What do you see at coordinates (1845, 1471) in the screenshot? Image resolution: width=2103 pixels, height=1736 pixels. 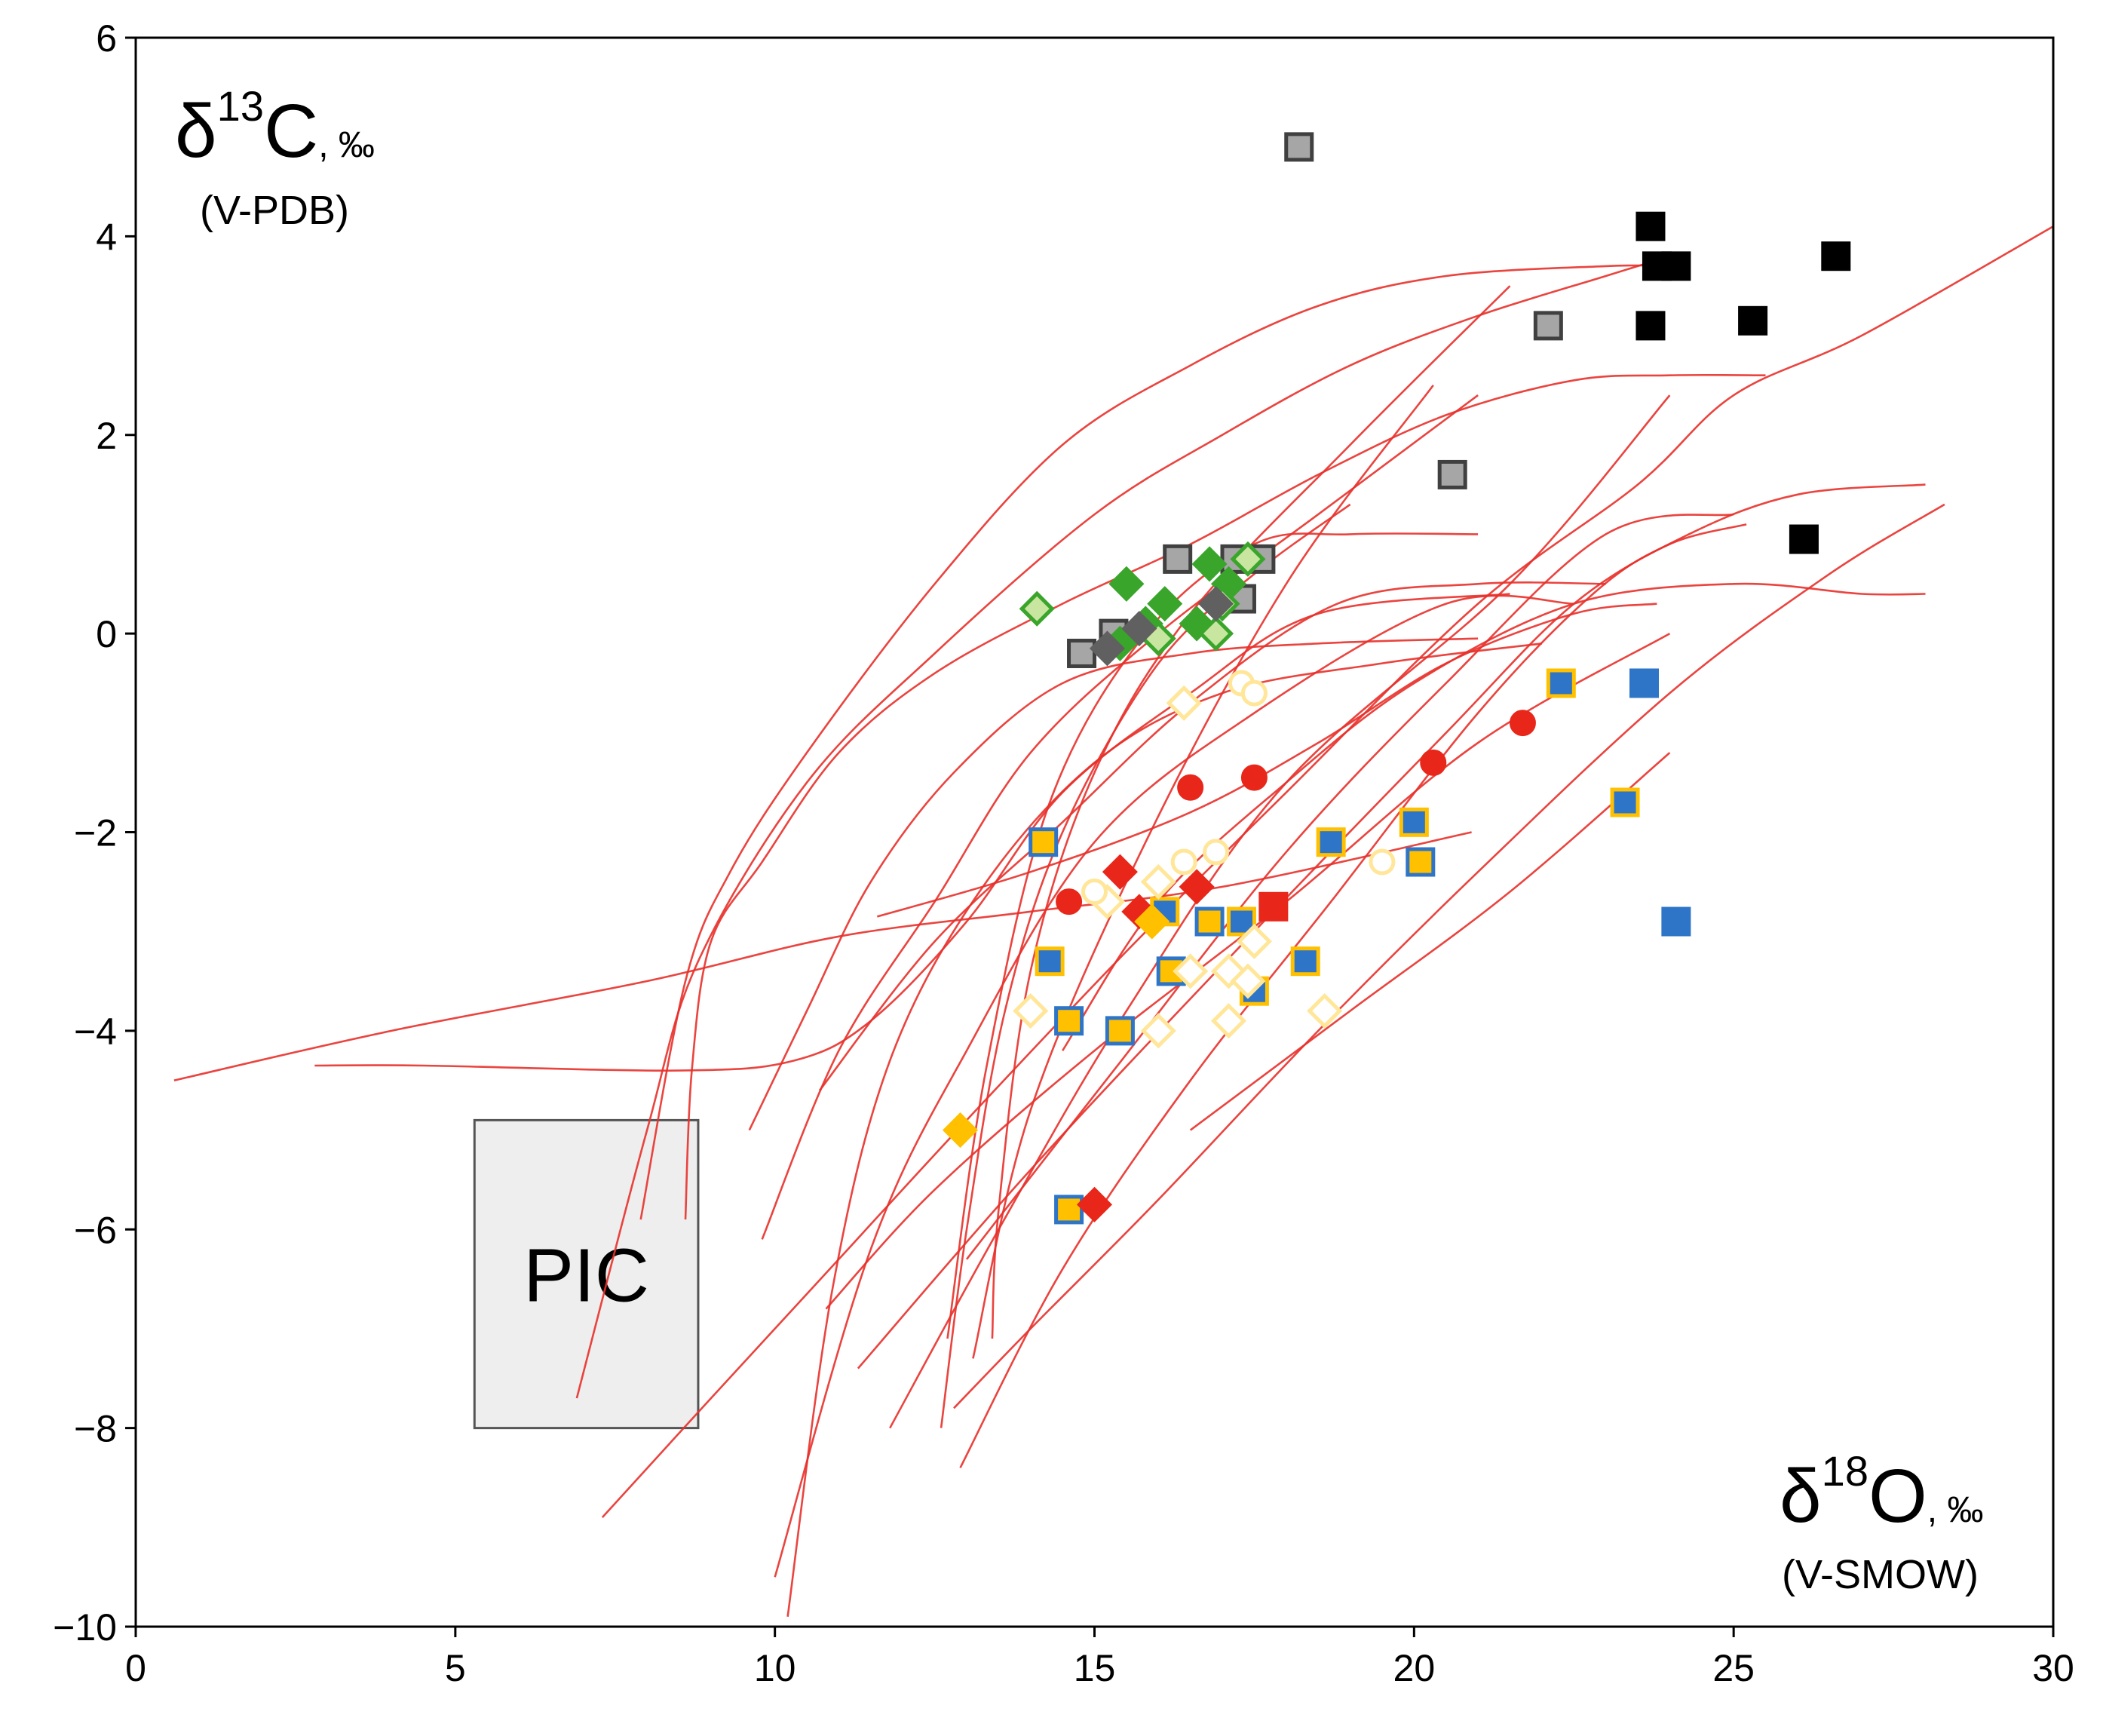 I see `x-axis-label-superscript: 18` at bounding box center [1845, 1471].